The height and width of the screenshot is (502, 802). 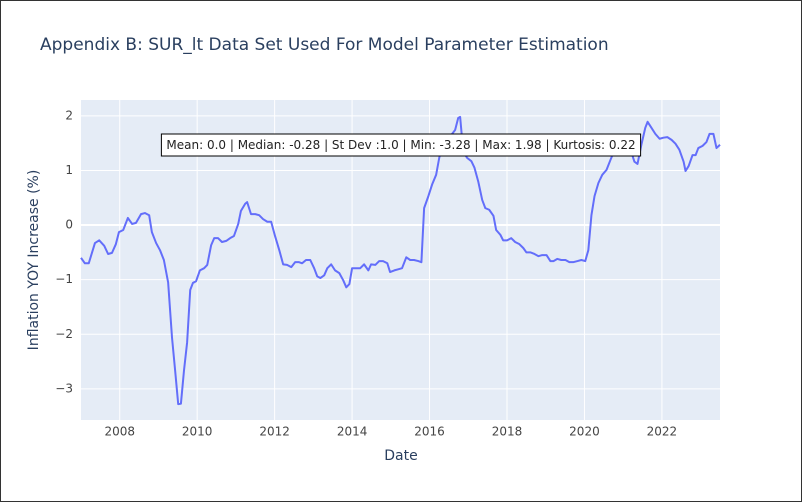 What do you see at coordinates (662, 432) in the screenshot?
I see `x-tick-label: 2022` at bounding box center [662, 432].